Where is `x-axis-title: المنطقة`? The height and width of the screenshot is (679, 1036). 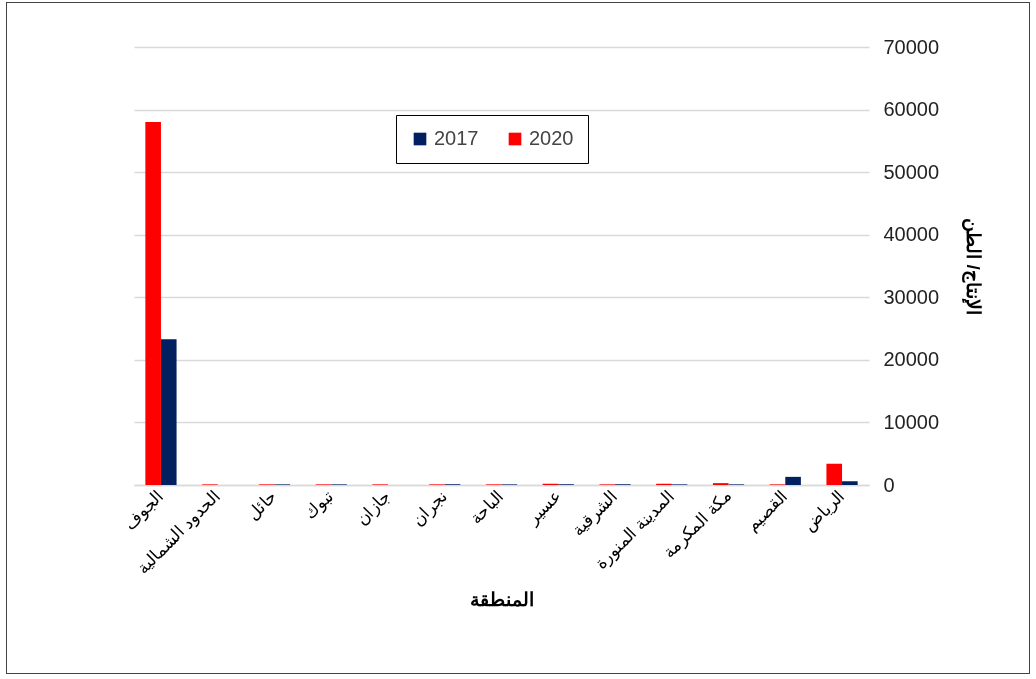 x-axis-title: المنطقة is located at coordinates (502, 599).